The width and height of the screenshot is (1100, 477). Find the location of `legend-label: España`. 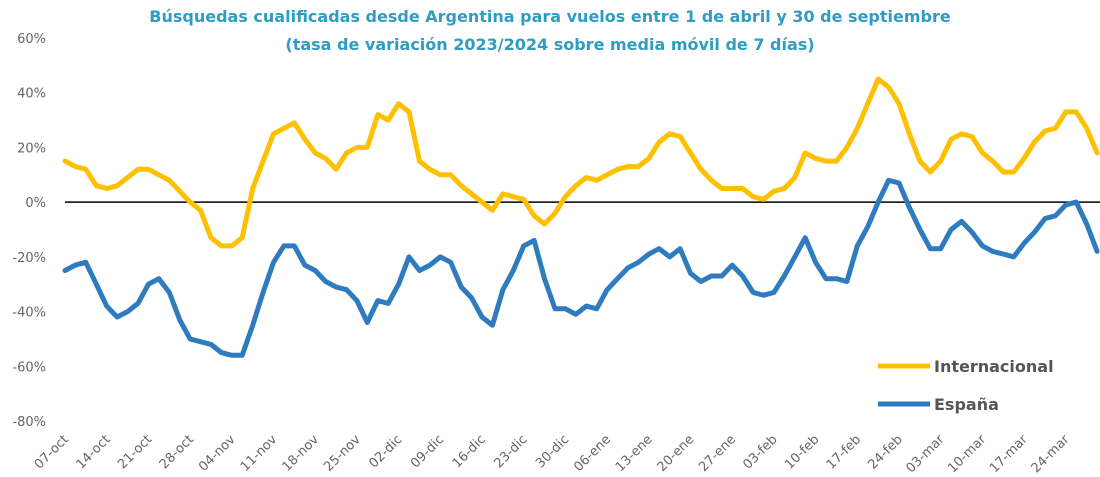

legend-label: España is located at coordinates (966, 404).